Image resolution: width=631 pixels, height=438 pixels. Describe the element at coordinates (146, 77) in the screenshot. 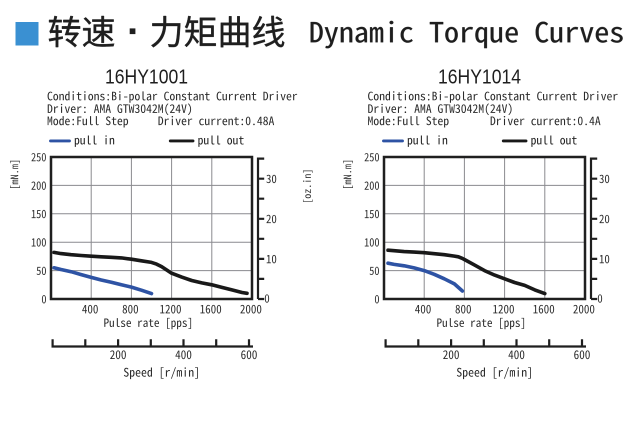

I see `svg-text: 16HY1001` at that location.